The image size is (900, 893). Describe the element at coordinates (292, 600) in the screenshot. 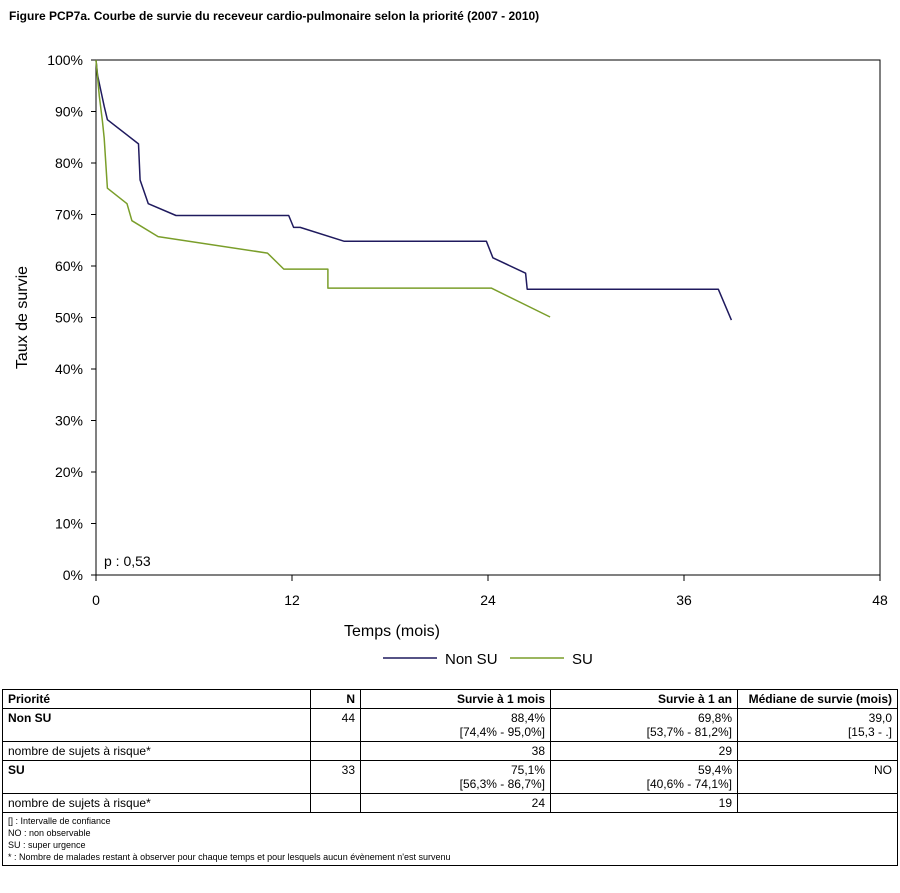

I see `x-tick-label: 12` at that location.